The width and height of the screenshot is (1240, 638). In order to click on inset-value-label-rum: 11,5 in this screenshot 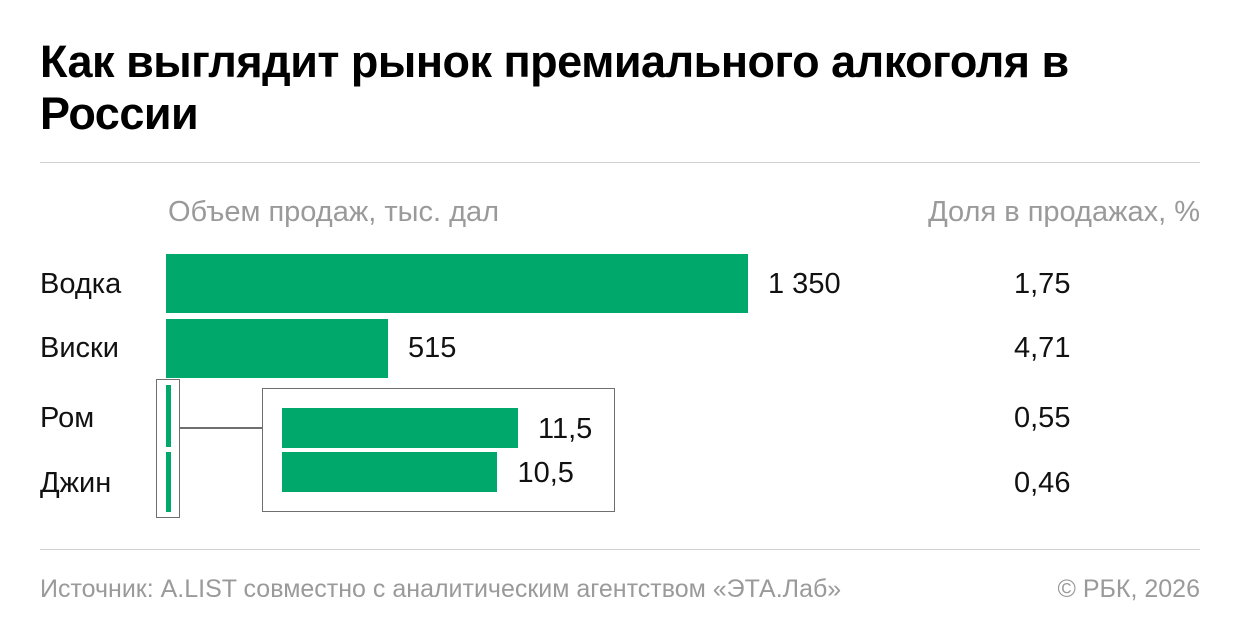, I will do `click(565, 429)`.